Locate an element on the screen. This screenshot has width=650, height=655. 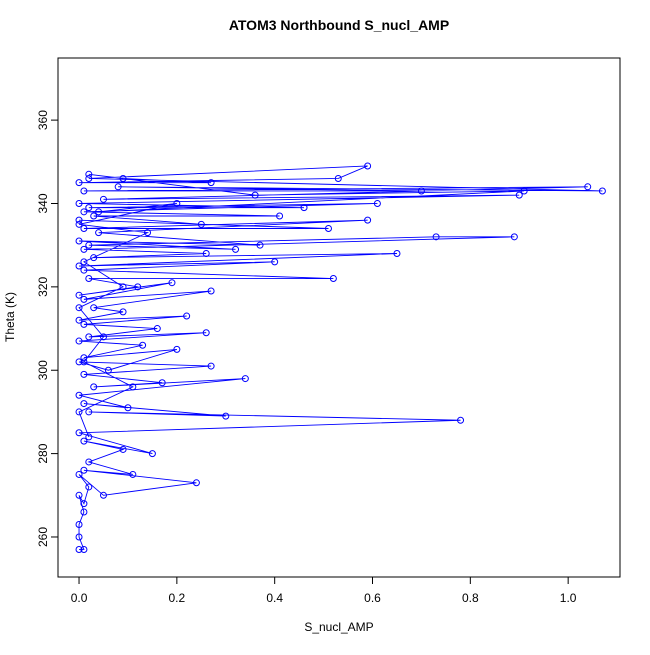
x-tick-label: 1.0 is located at coordinates (568, 598).